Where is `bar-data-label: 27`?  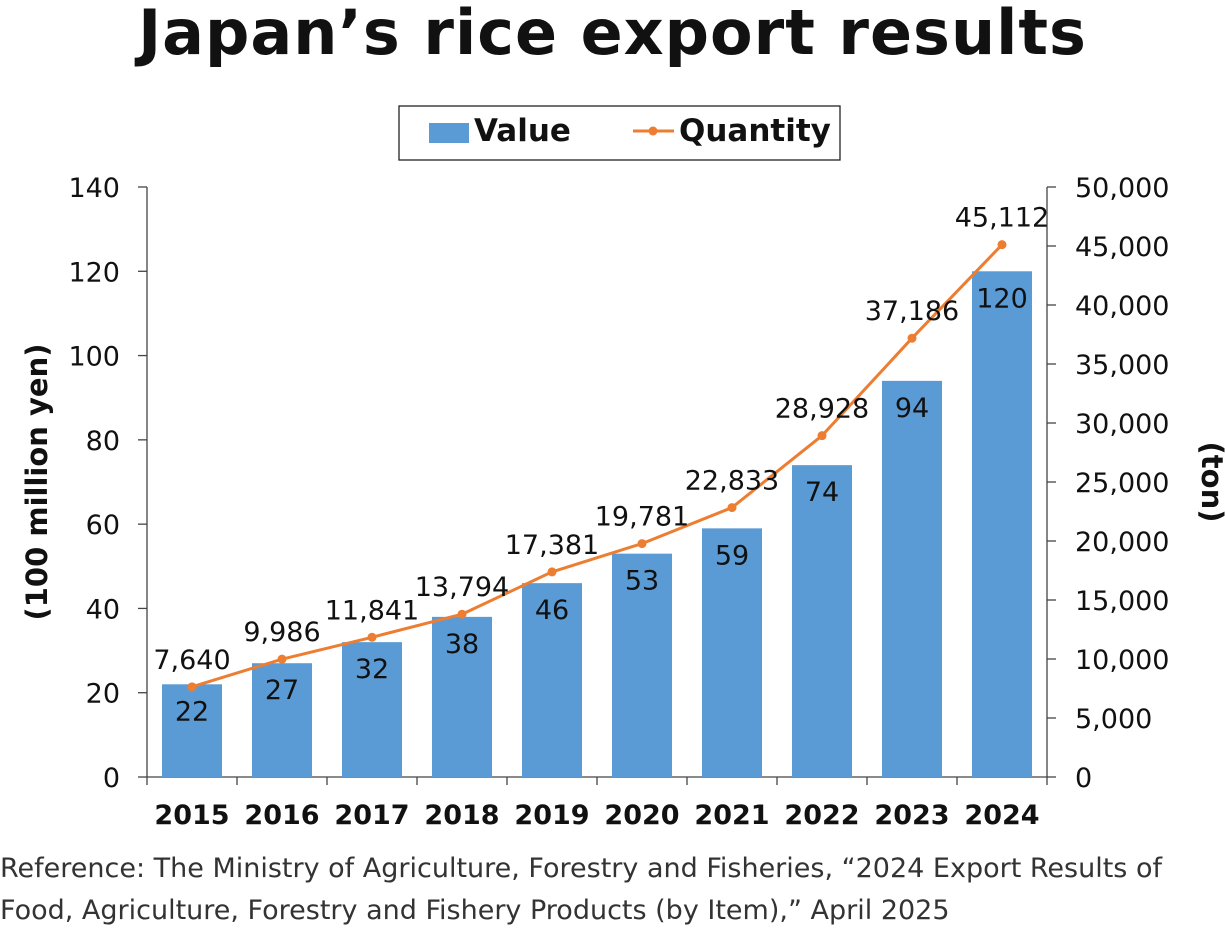
bar-data-label: 27 is located at coordinates (282, 690).